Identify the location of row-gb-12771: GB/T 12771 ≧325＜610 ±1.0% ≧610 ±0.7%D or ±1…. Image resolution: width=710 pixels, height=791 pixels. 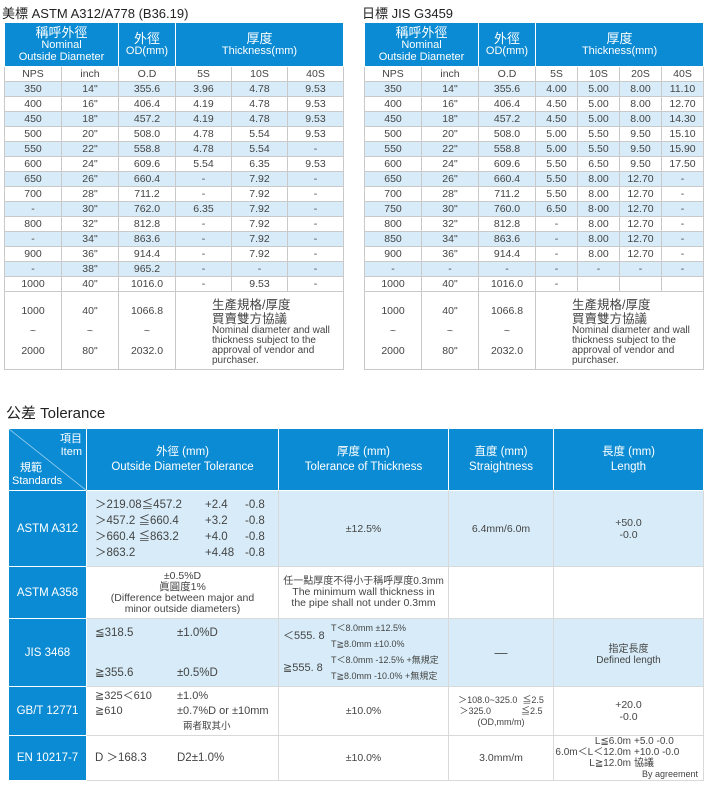
(356, 711).